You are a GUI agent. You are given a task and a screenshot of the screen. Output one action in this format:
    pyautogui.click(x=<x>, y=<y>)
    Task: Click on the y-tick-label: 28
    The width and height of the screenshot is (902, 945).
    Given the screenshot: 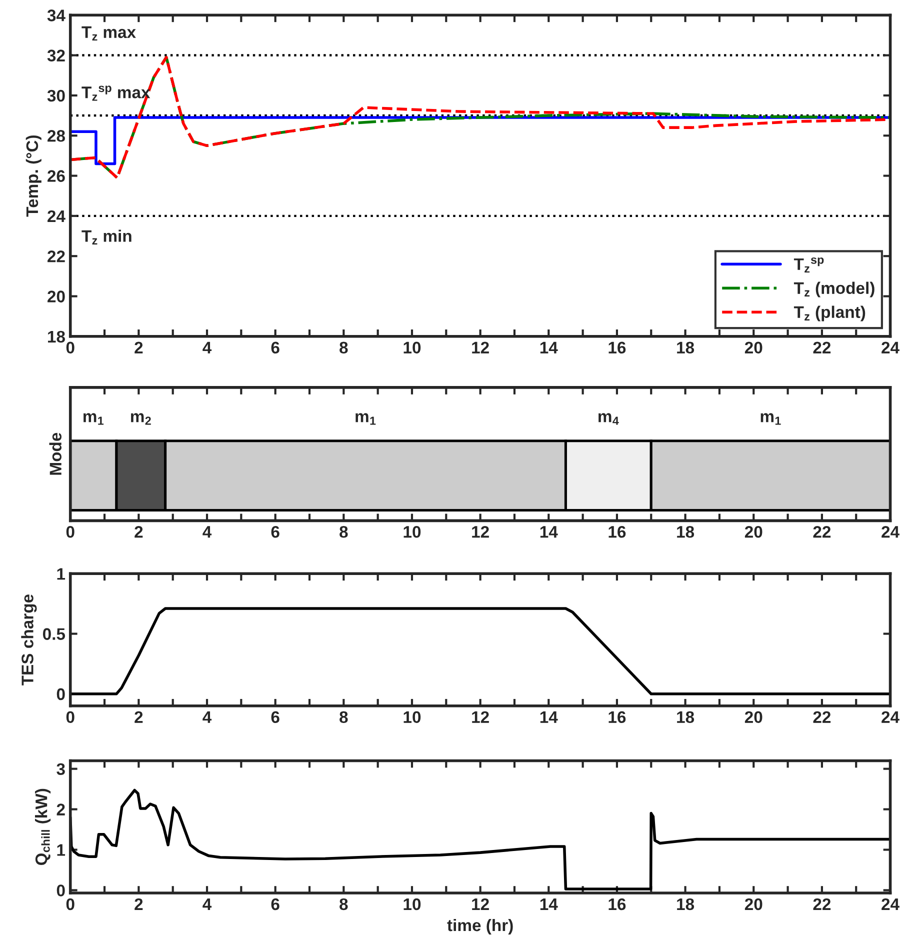 What is the action you would take?
    pyautogui.click(x=56, y=136)
    